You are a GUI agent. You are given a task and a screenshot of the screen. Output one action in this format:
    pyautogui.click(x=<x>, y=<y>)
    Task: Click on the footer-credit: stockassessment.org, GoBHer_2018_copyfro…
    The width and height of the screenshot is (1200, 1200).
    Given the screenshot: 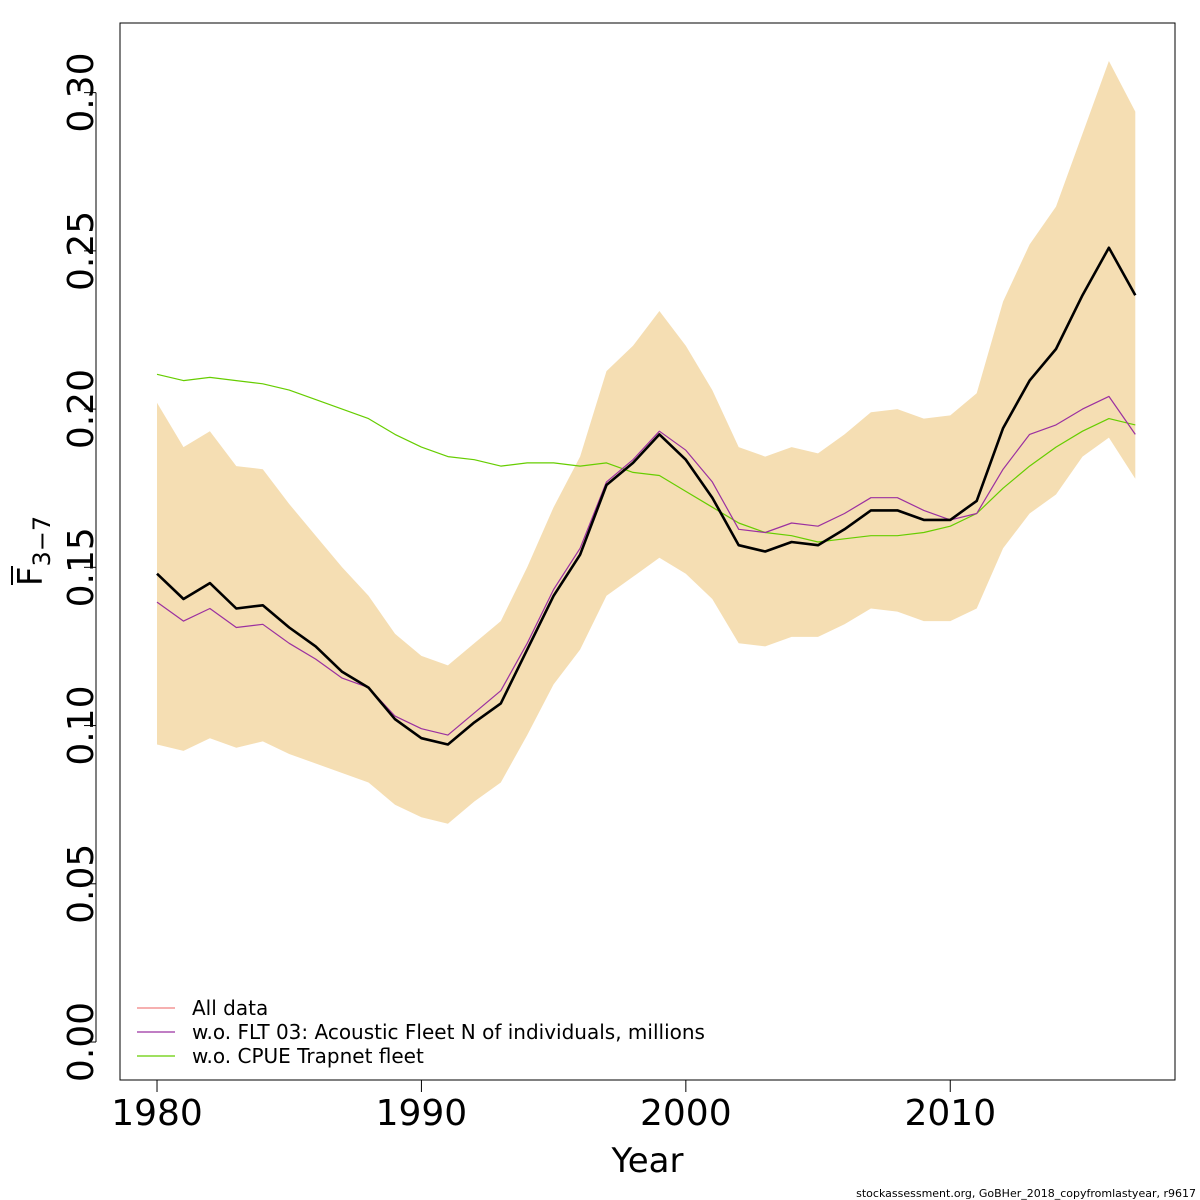 What is the action you would take?
    pyautogui.click(x=1026, y=1193)
    